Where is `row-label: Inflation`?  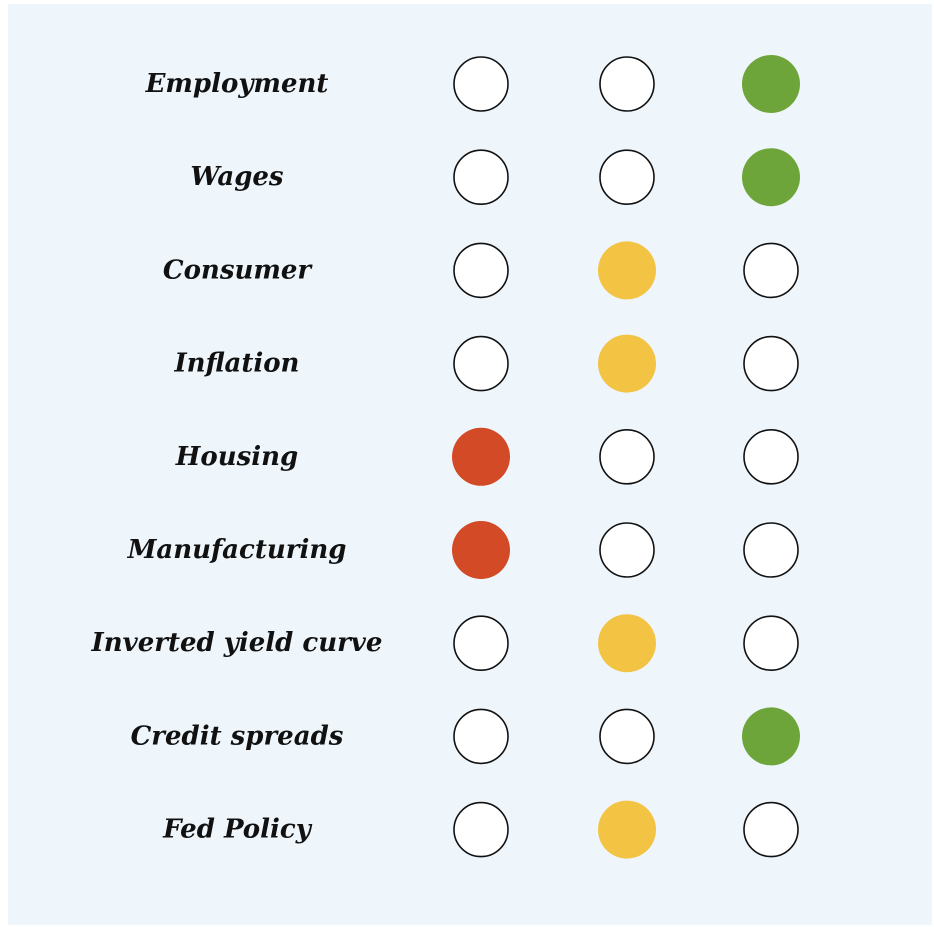
row-label: Inflation is located at coordinates (237, 364).